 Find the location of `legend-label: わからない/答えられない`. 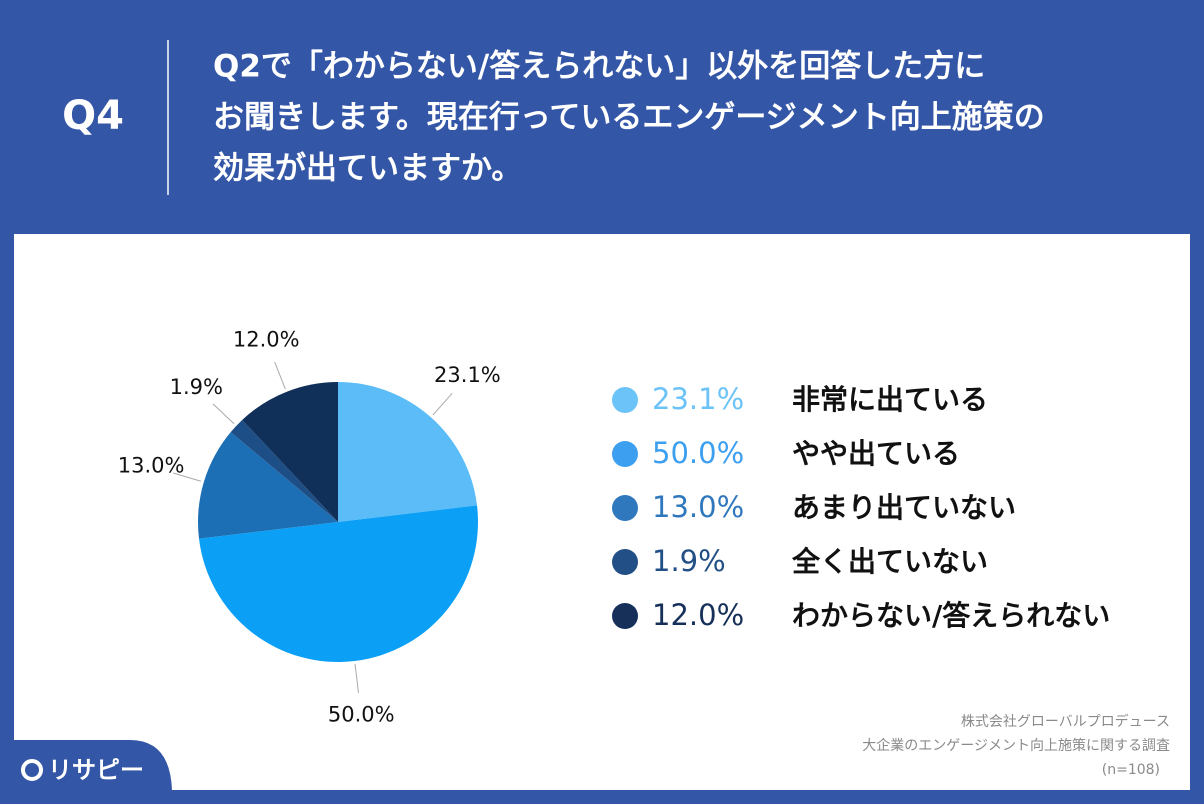

legend-label: わからない/答えられない is located at coordinates (951, 615).